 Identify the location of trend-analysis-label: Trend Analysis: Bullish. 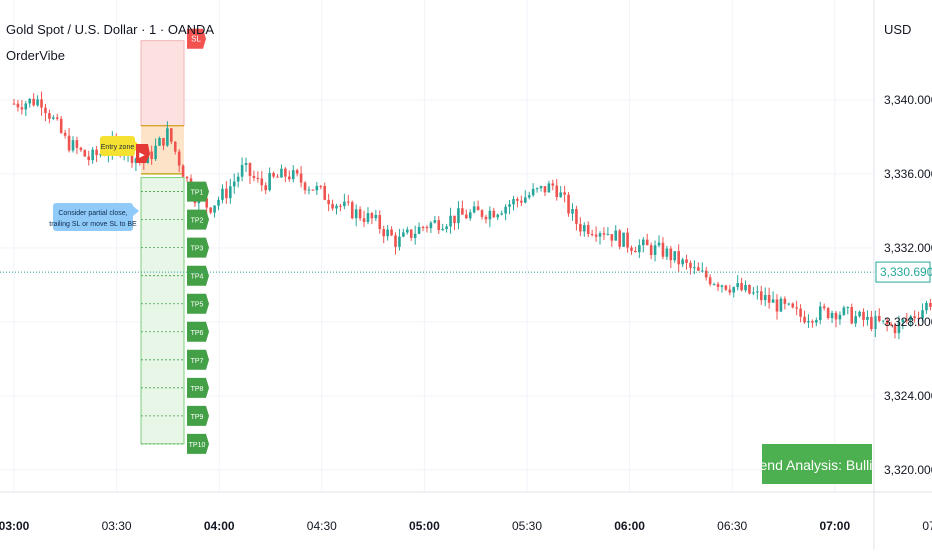
(817, 465).